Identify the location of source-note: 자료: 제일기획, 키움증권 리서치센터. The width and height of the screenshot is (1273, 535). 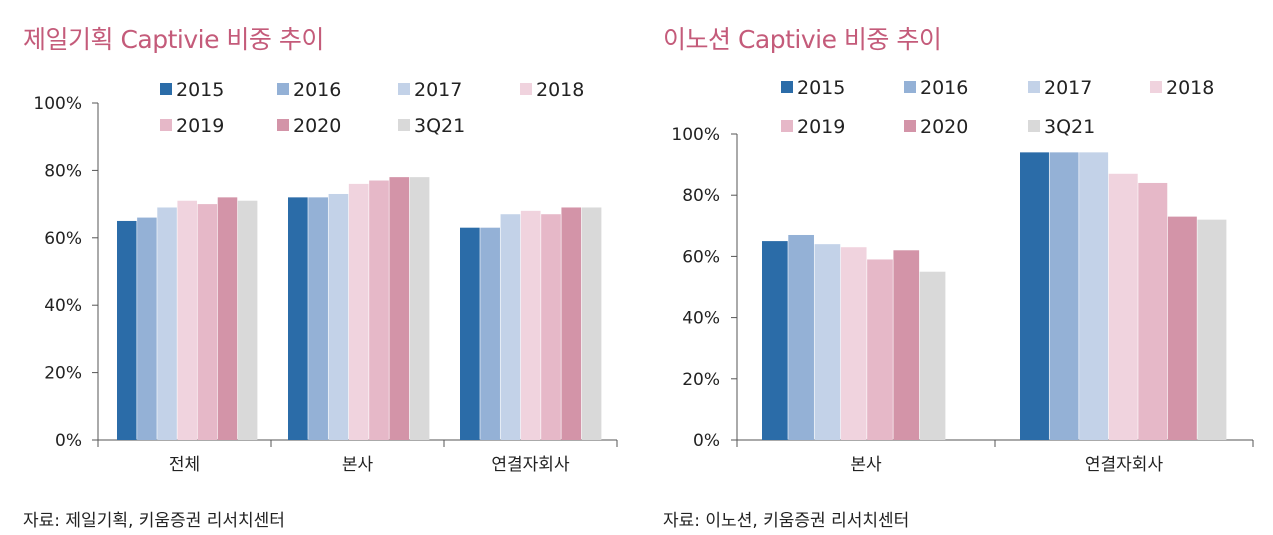
(154, 521).